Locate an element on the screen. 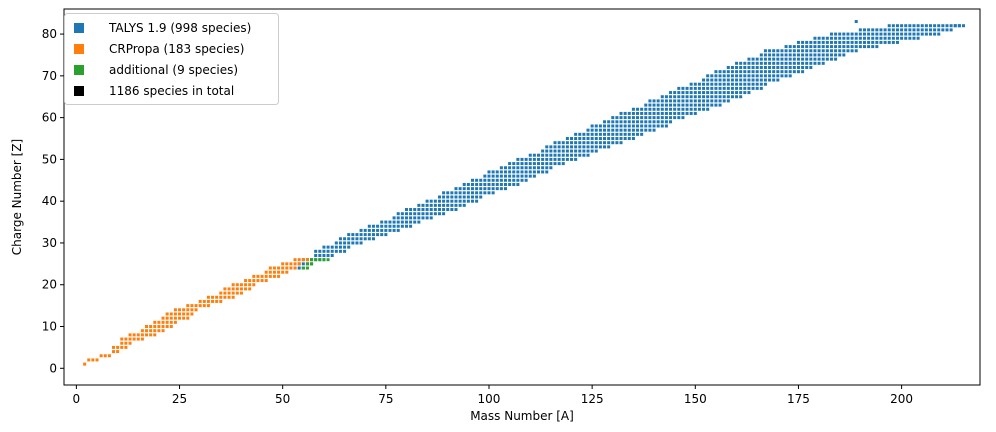 This screenshot has width=996, height=432. y-tick-label: 50 is located at coordinates (49, 159).